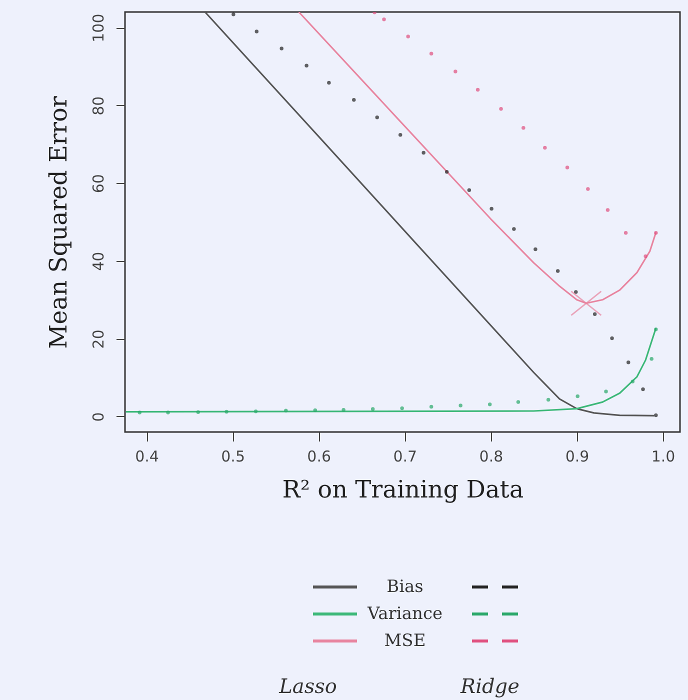 Image resolution: width=688 pixels, height=700 pixels. Describe the element at coordinates (99, 106) in the screenshot. I see `y-tick-label: 80` at that location.